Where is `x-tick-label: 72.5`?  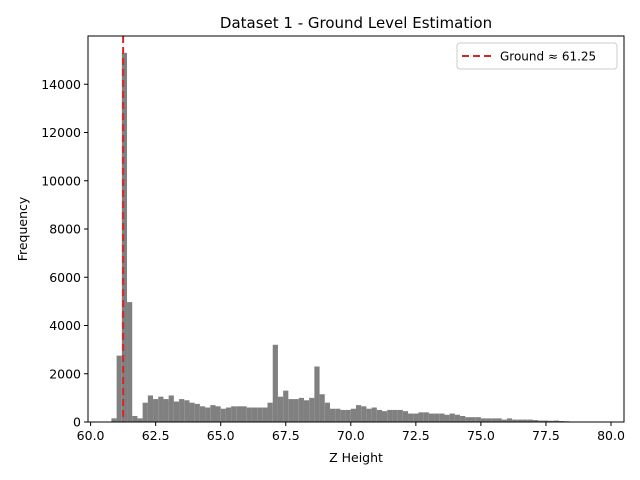
x-tick-label: 72.5 is located at coordinates (416, 435).